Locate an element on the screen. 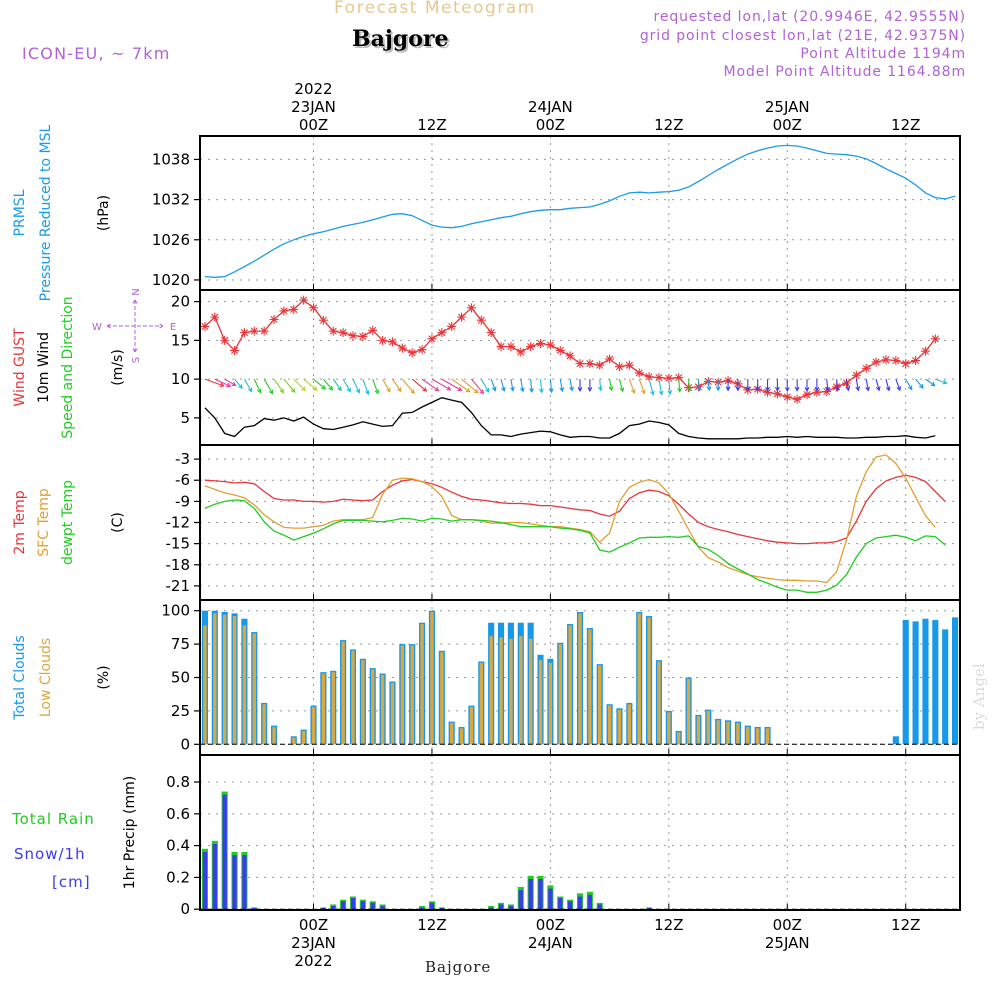 Image resolution: width=1000 pixels, height=1000 pixels. bottom-axis-label: 12Z is located at coordinates (431, 925).